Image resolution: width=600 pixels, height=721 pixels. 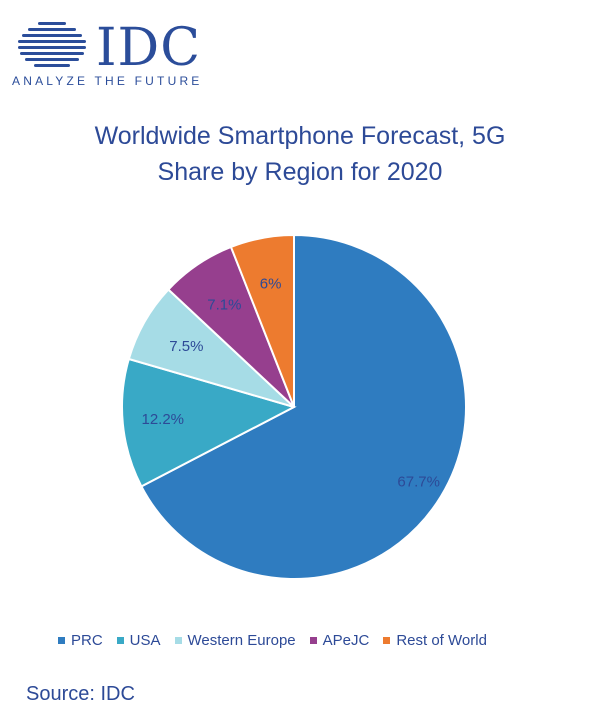 I want to click on pie-slice-usa, so click(x=209, y=422).